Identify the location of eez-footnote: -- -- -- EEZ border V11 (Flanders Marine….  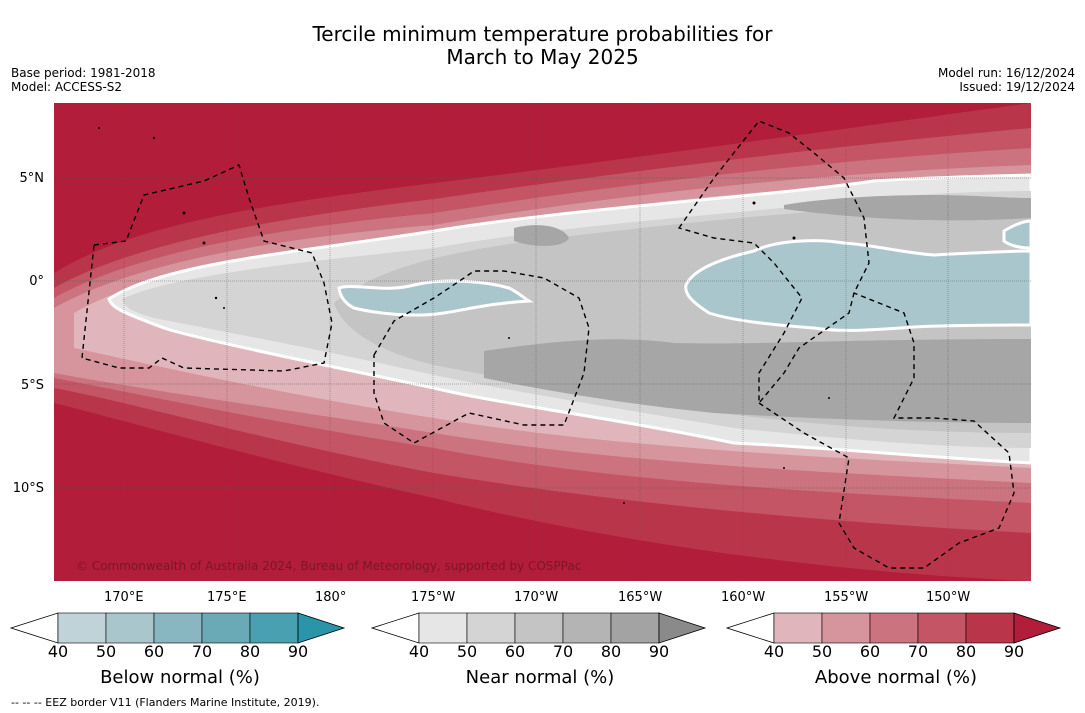
(165, 702).